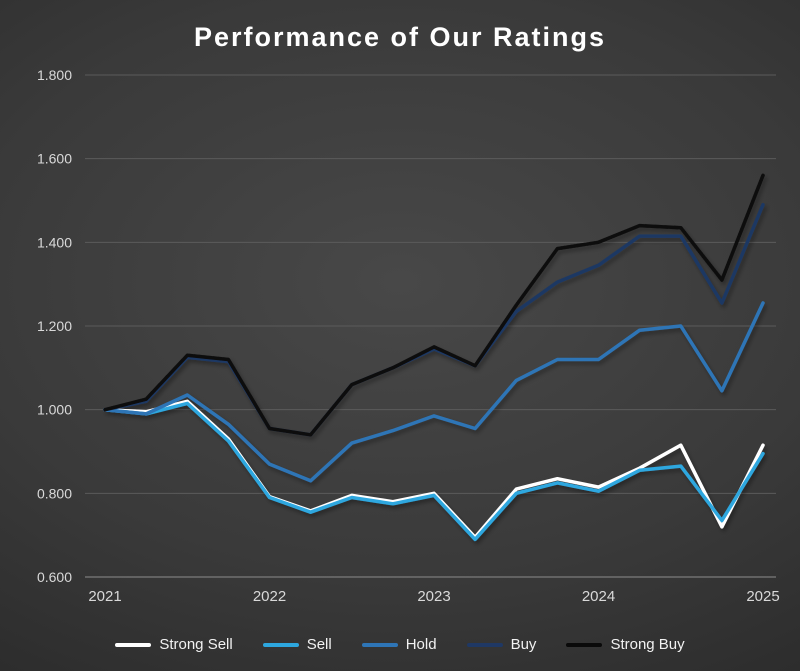 This screenshot has height=671, width=800. Describe the element at coordinates (54, 75) in the screenshot. I see `y-tick-label: 1.800` at that location.